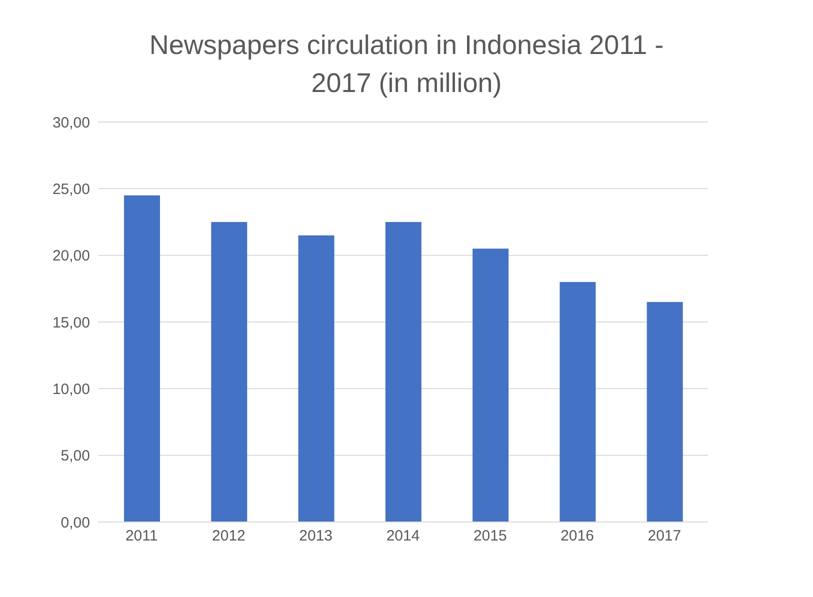  What do you see at coordinates (577, 536) in the screenshot?
I see `x-tick-label: 2016` at bounding box center [577, 536].